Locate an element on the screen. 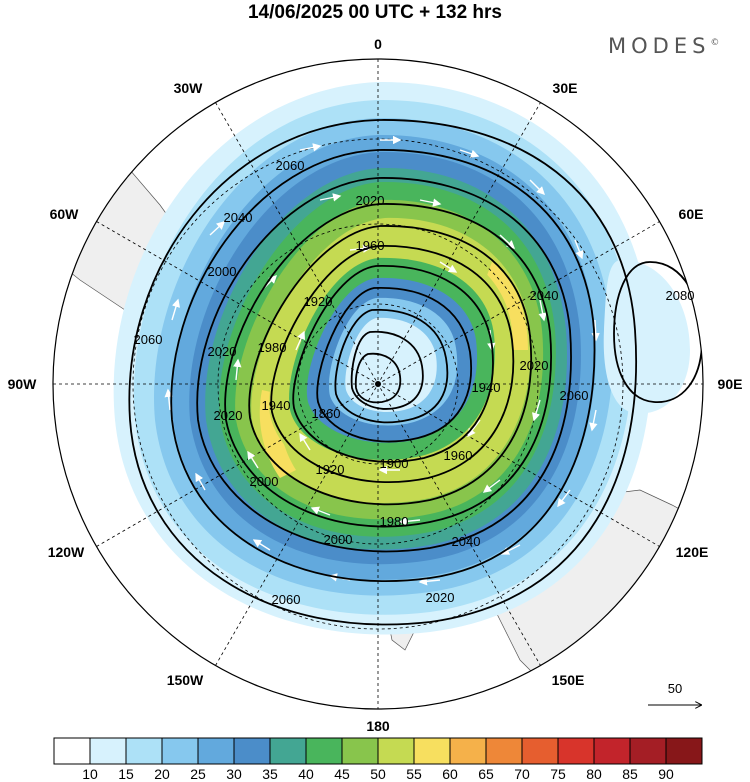  colorbar-label: 35 is located at coordinates (270, 774).